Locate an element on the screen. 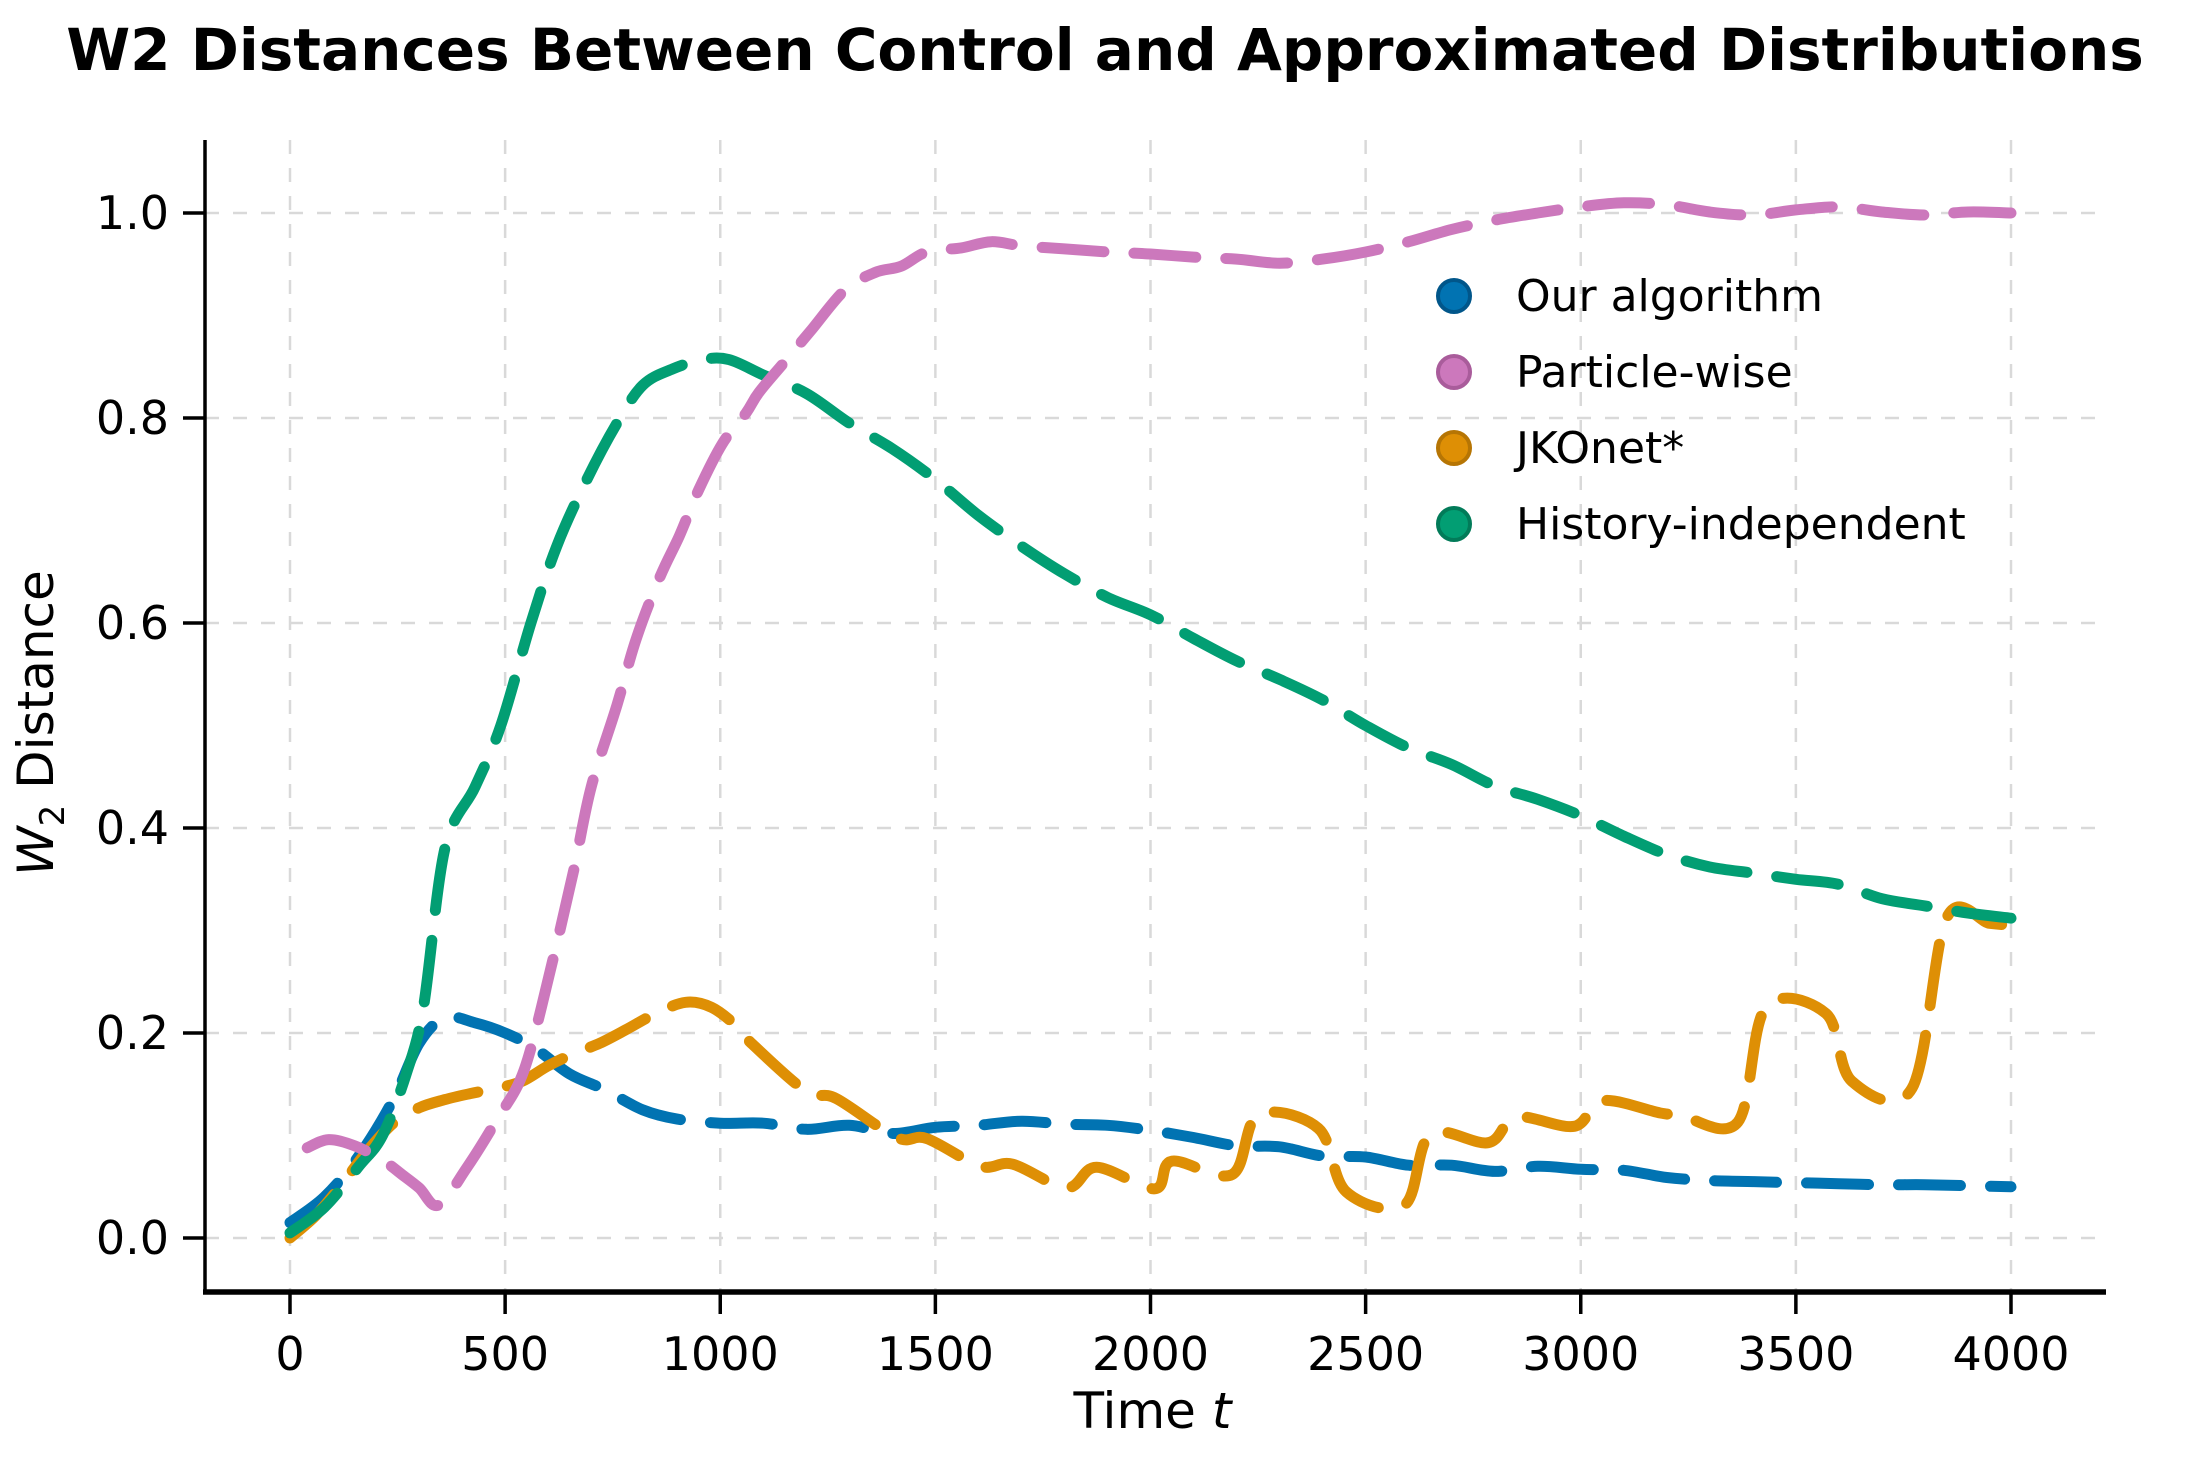  x-axis-label-text: Time is located at coordinates (1134, 1411).